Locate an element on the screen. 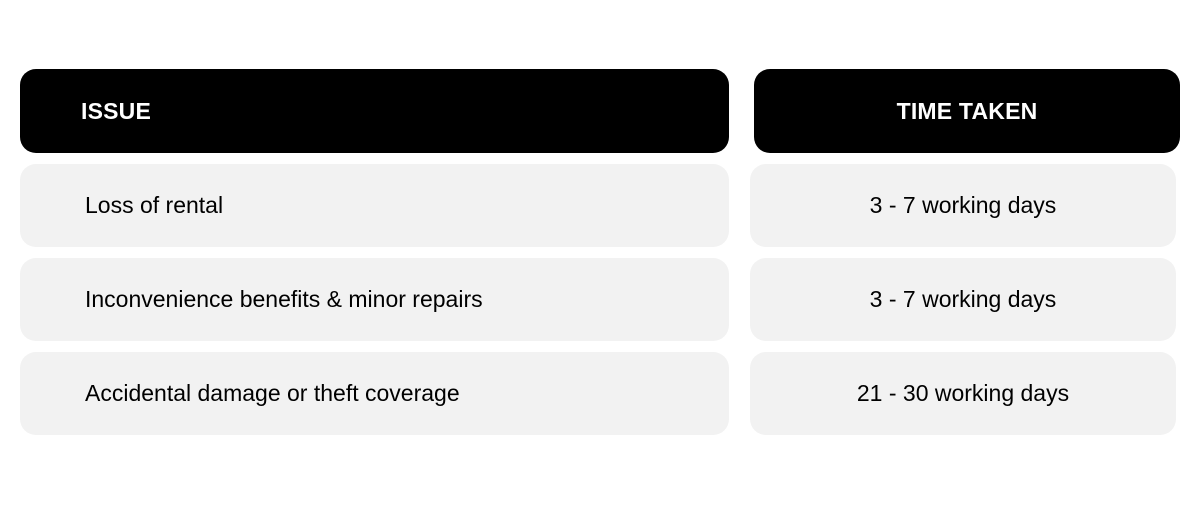  table-row-issue: Inconvenience benefits & minor repairs is located at coordinates (374, 299).